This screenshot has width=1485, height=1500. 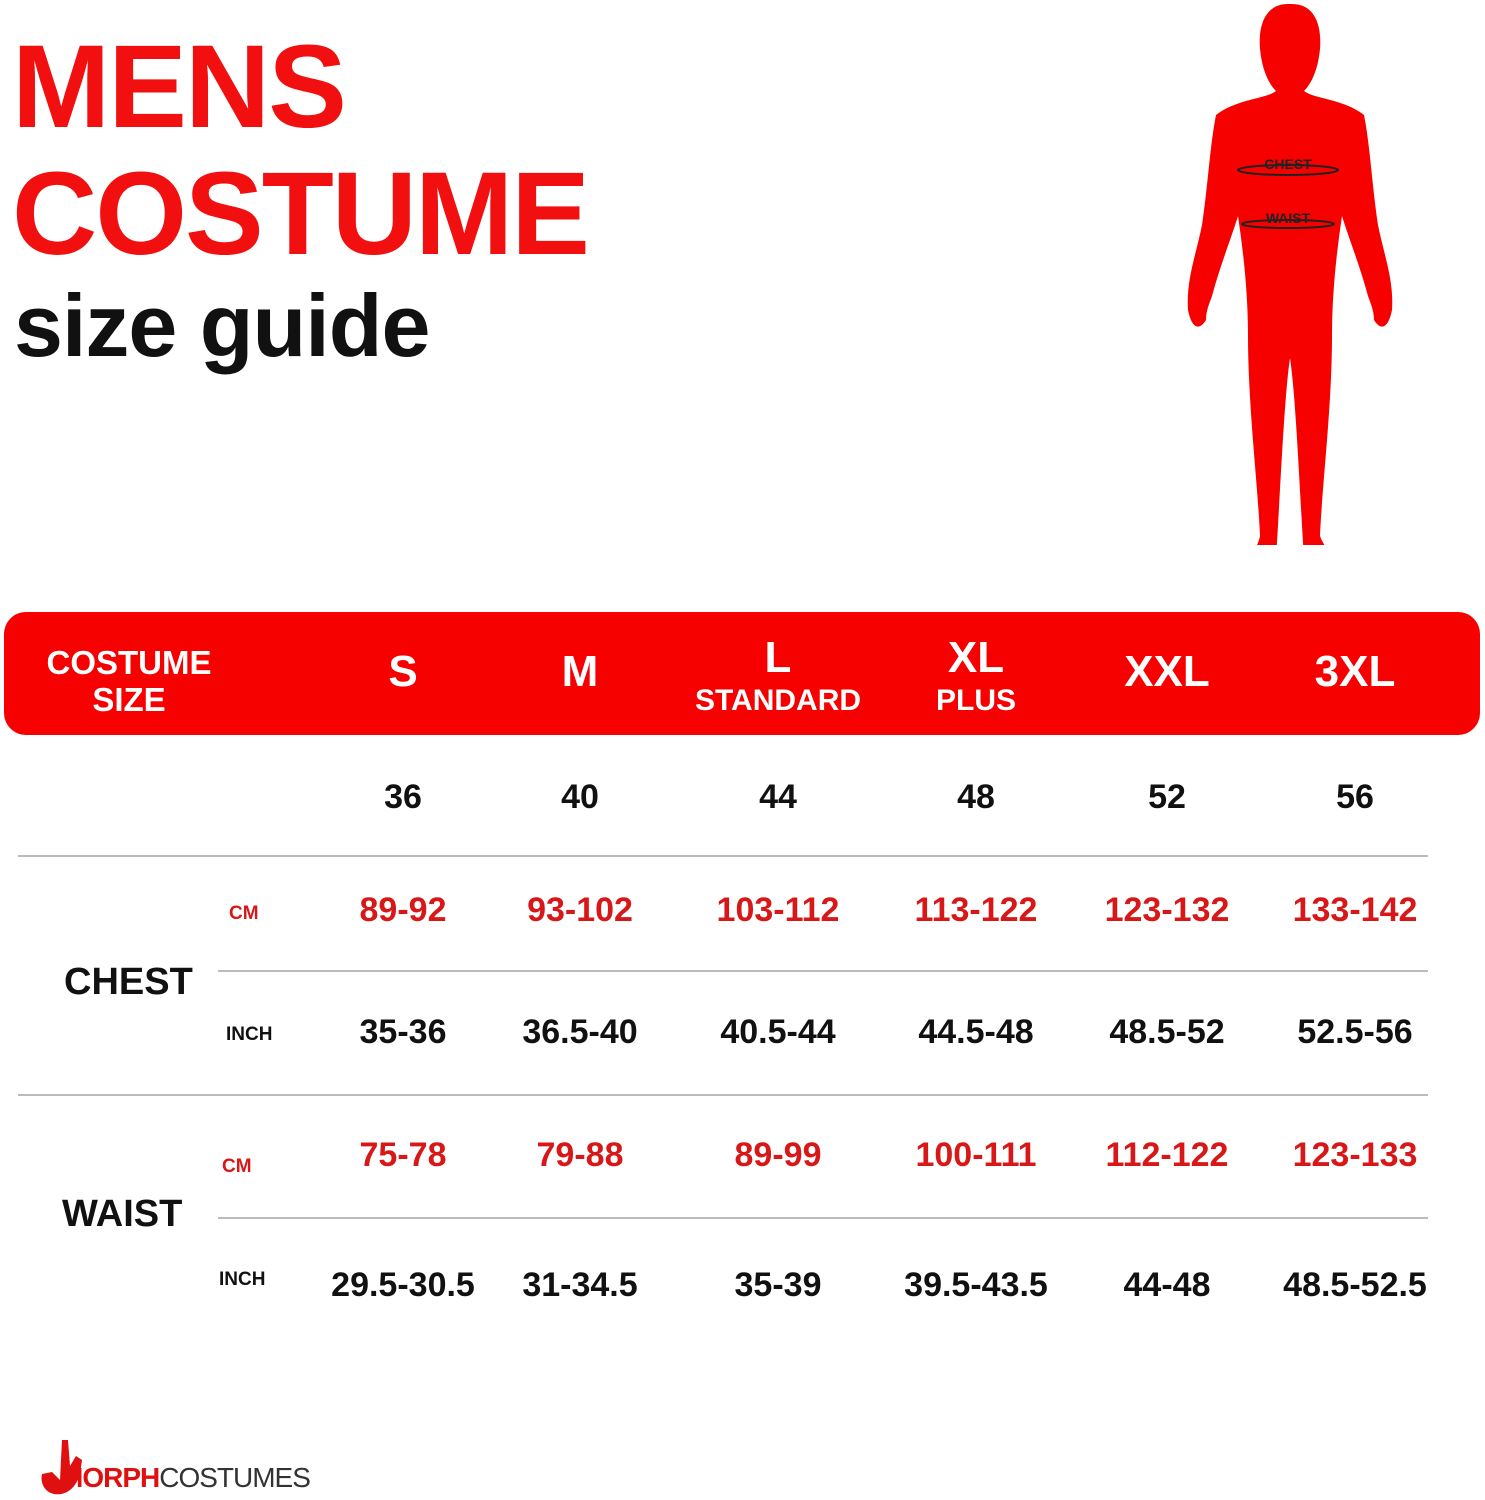 What do you see at coordinates (1355, 797) in the screenshot?
I see `size-number: 56` at bounding box center [1355, 797].